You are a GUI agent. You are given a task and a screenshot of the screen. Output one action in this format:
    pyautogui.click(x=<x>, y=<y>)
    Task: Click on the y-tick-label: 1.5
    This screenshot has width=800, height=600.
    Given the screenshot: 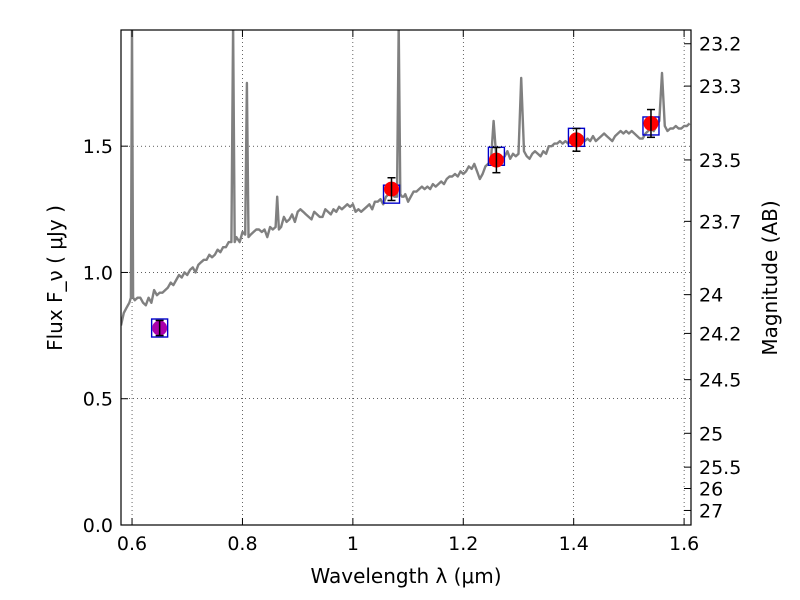 What is the action you would take?
    pyautogui.click(x=98, y=147)
    